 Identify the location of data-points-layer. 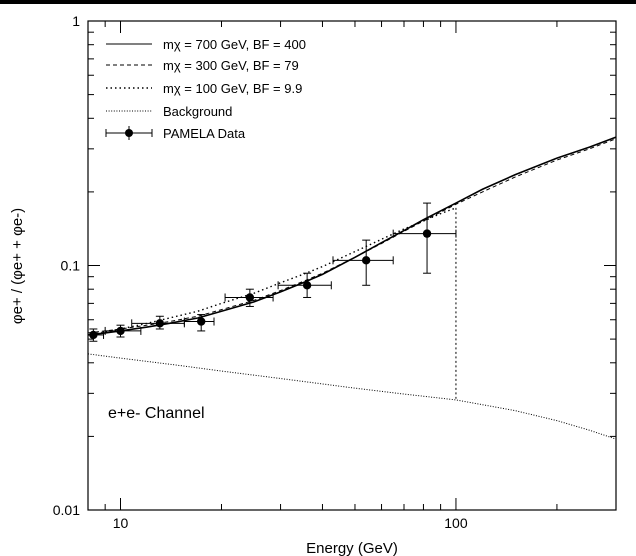
(272, 272).